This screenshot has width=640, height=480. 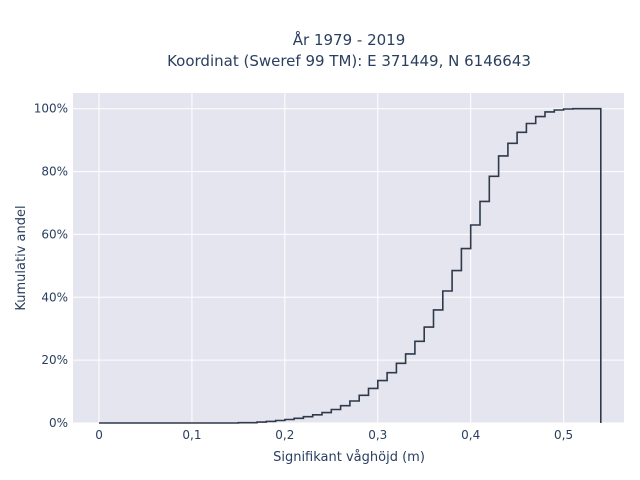 What do you see at coordinates (377, 435) in the screenshot?
I see `x-tick-label: 0,3` at bounding box center [377, 435].